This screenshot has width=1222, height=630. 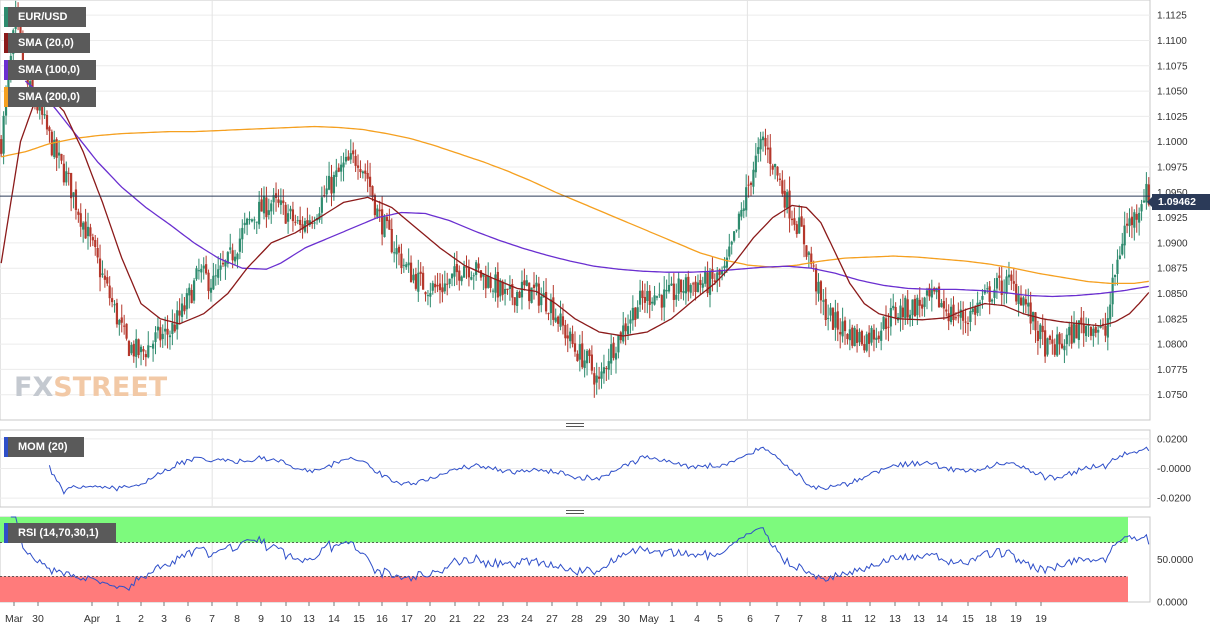 What do you see at coordinates (1016, 619) in the screenshot?
I see `x-tick-label: 19` at bounding box center [1016, 619].